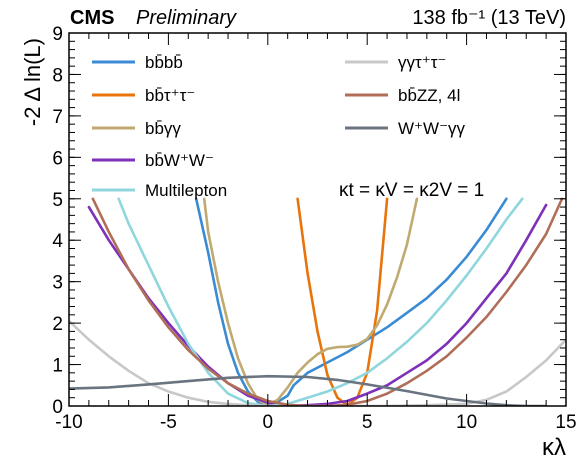  I want to click on y-tick-label: 6, so click(57, 158).